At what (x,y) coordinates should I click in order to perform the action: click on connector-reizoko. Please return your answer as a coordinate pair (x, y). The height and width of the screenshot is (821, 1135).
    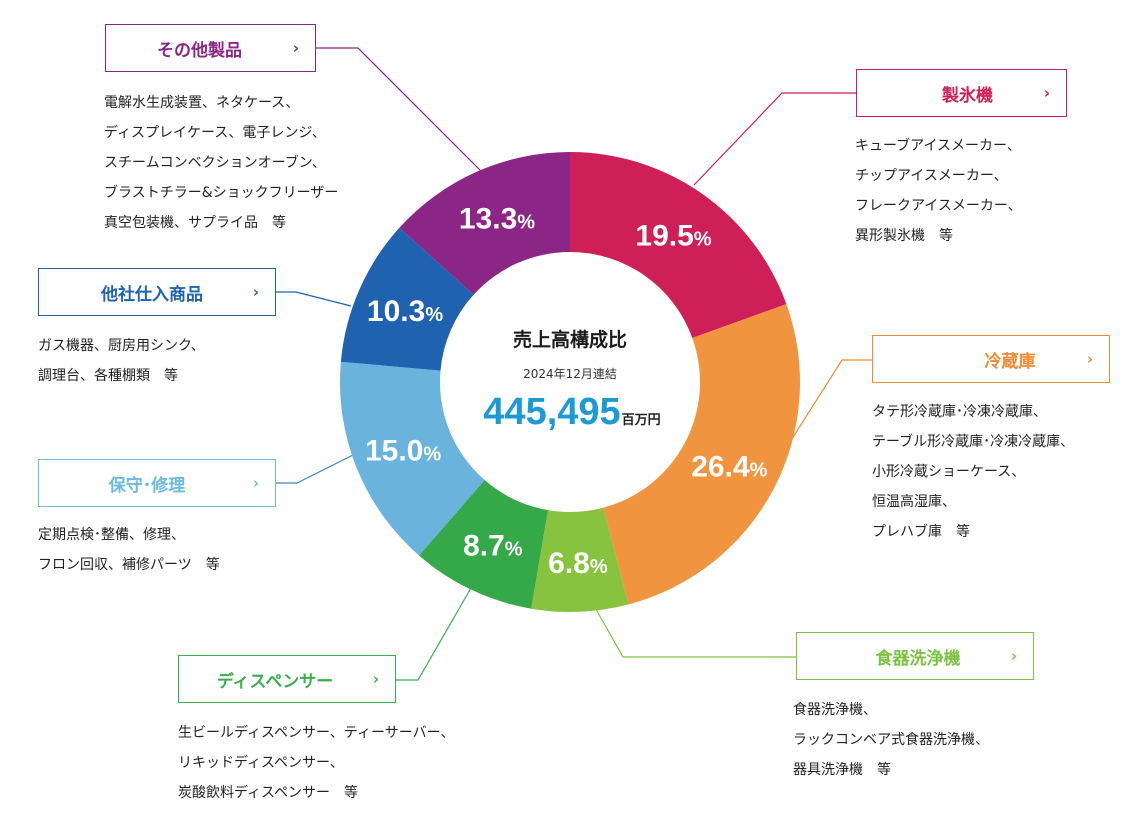
    Looking at the image, I should click on (823, 412).